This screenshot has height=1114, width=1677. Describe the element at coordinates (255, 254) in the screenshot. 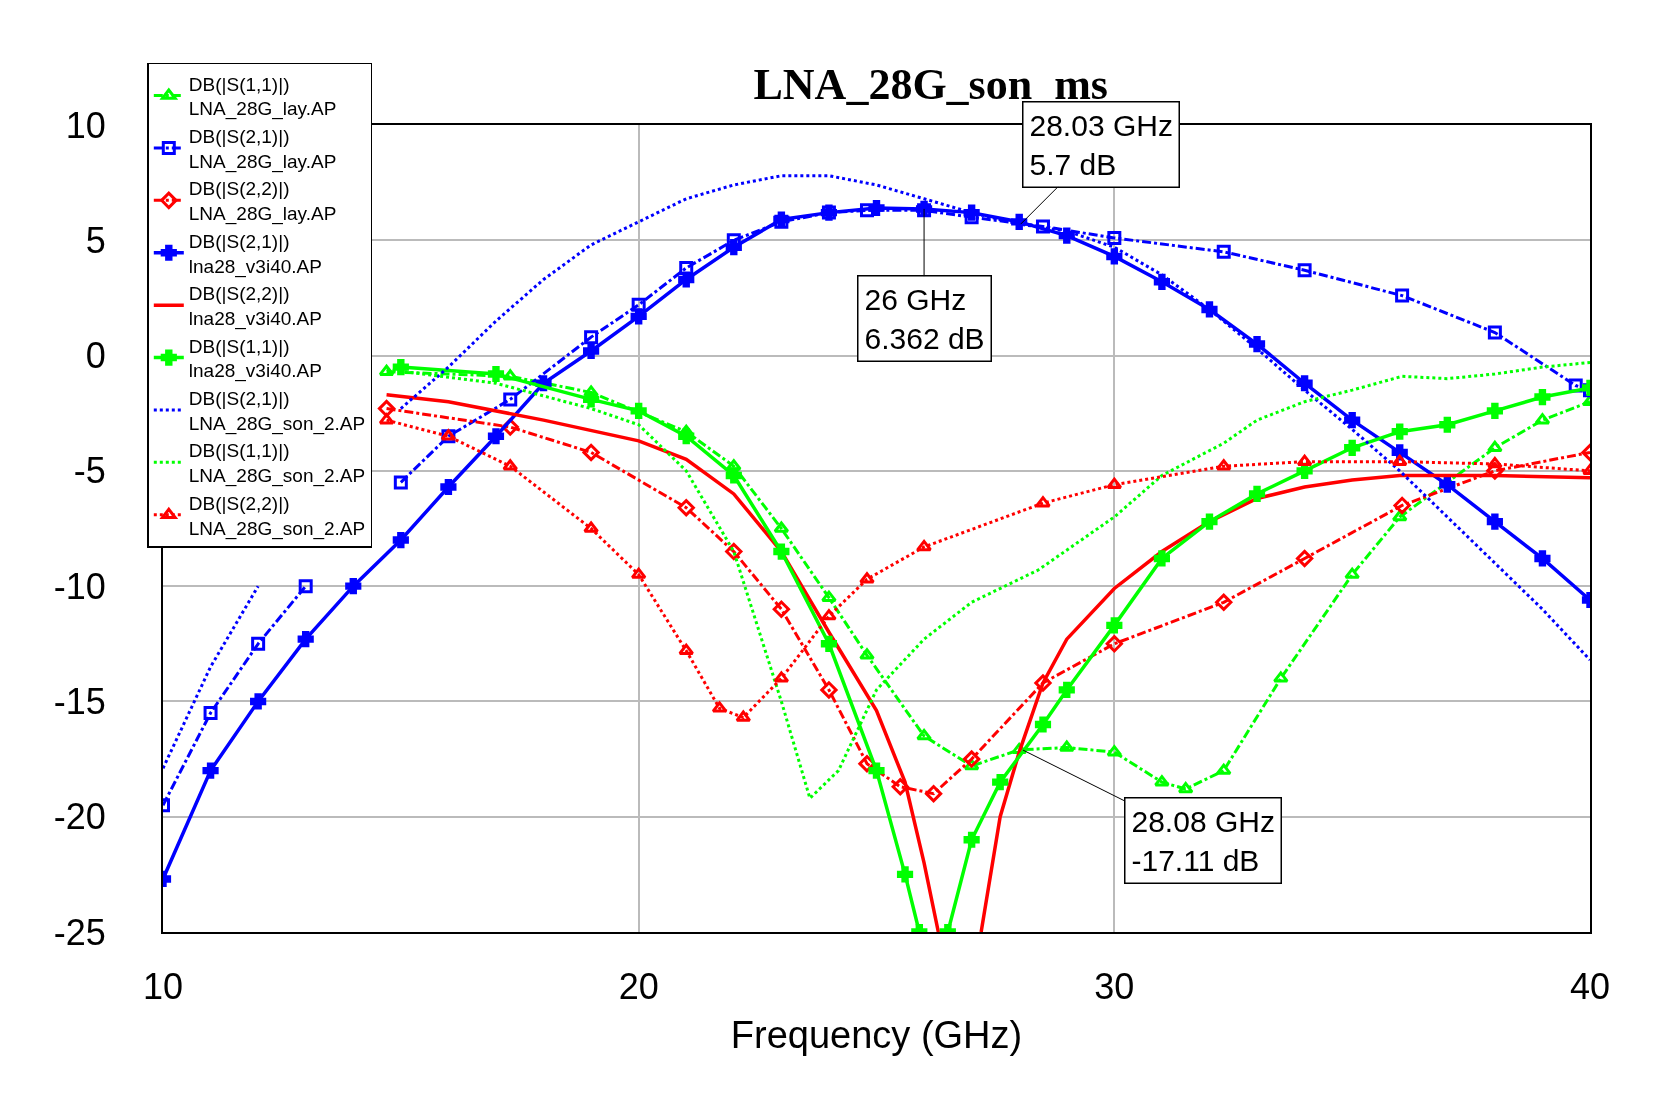

I see `legend-label: DB(|S(2,1)|) lna28_v3i40.AP` at that location.